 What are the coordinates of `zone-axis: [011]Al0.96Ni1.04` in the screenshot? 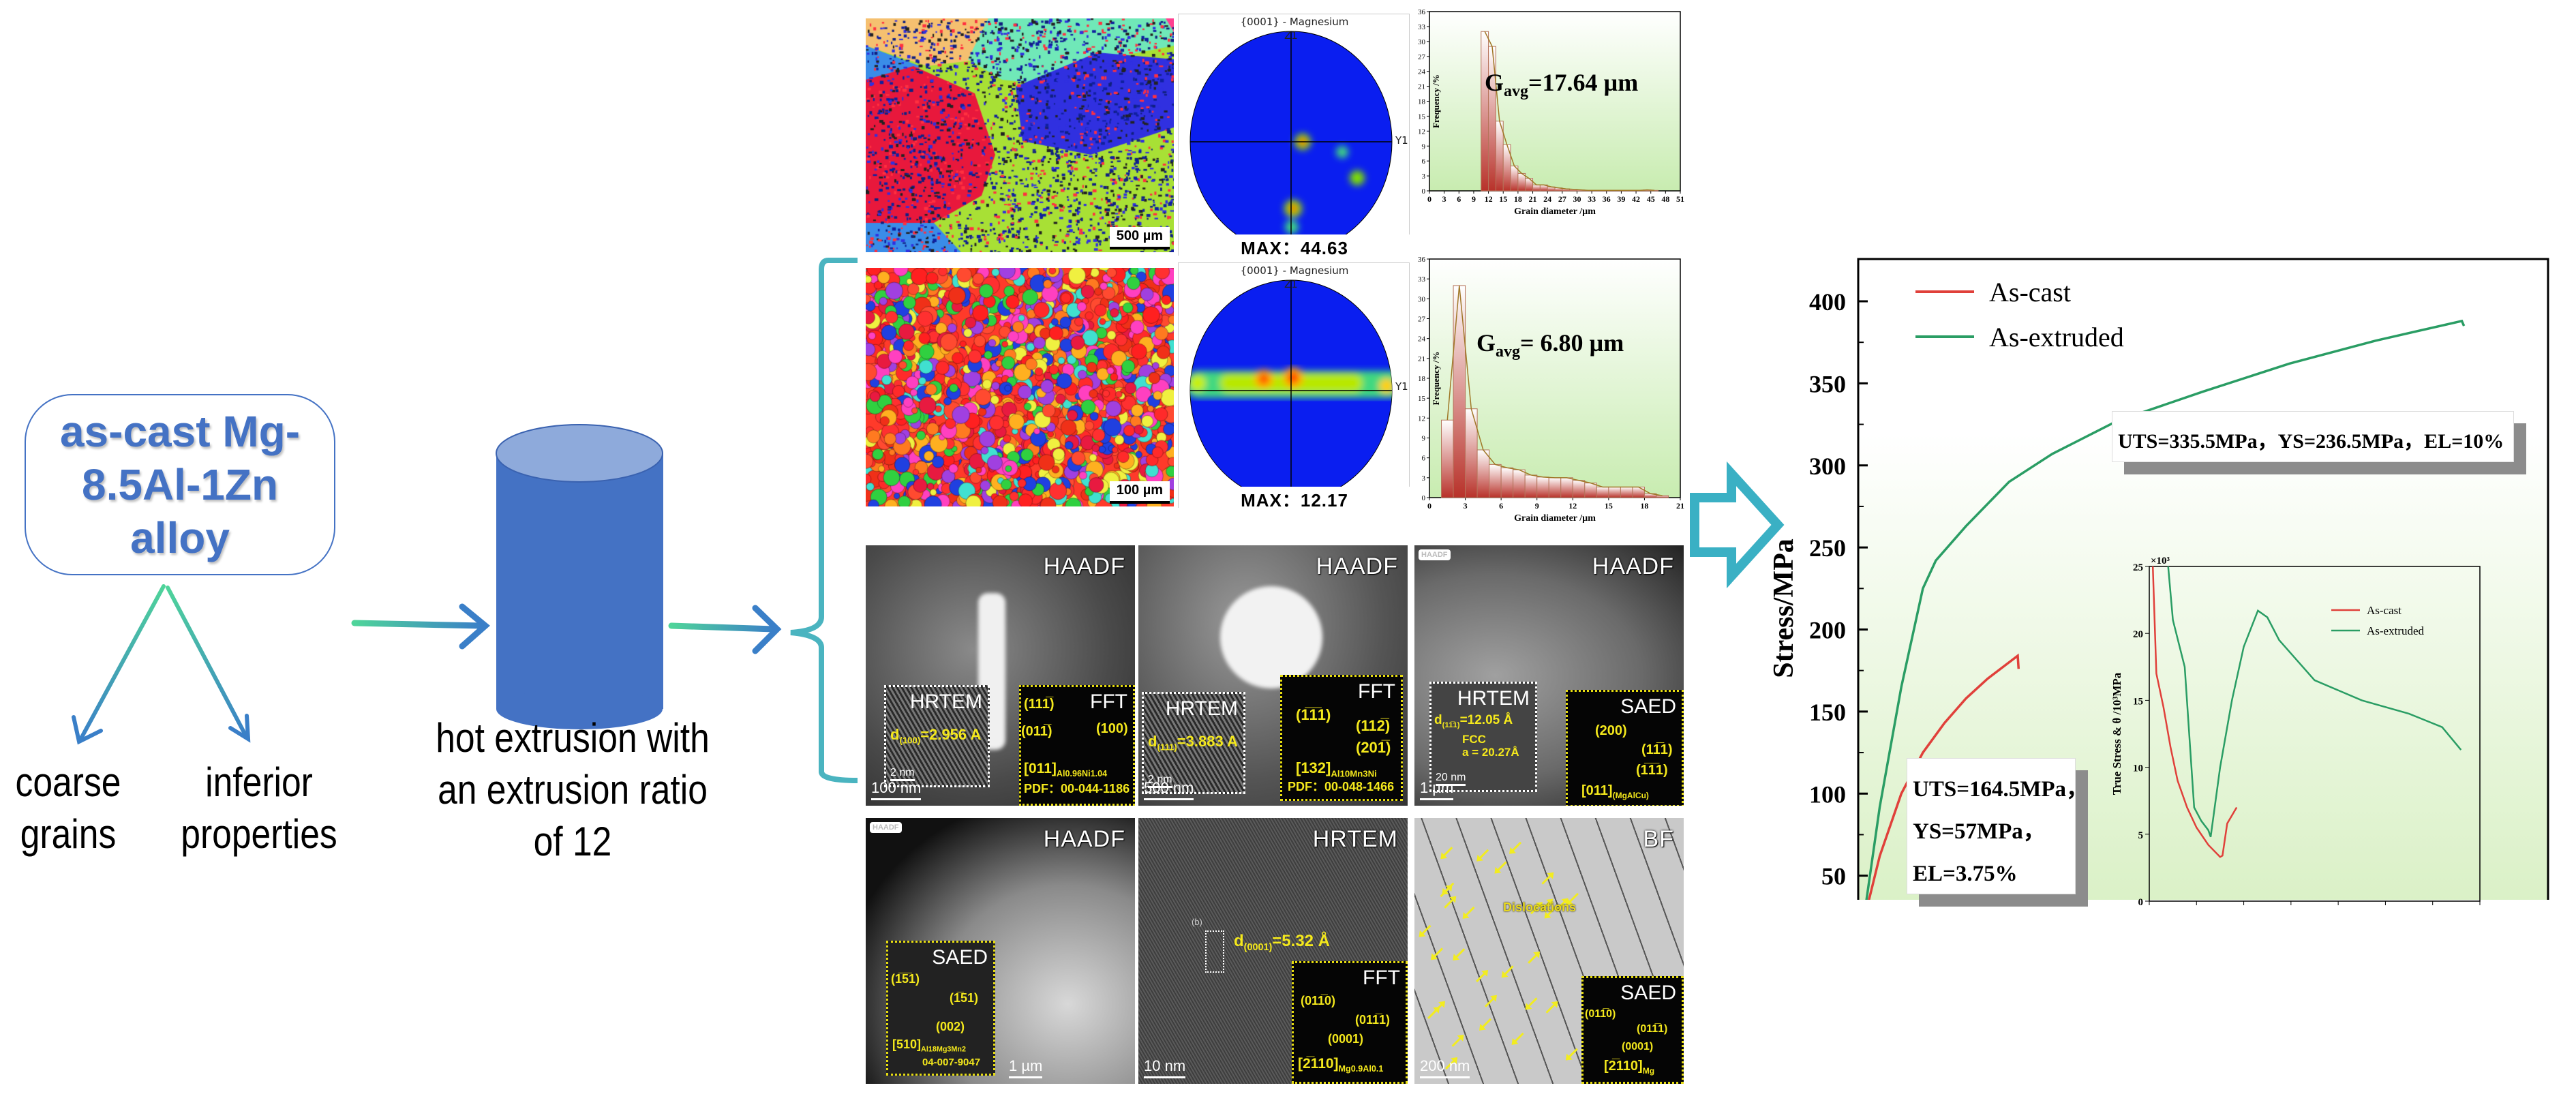 It's located at (1066, 770).